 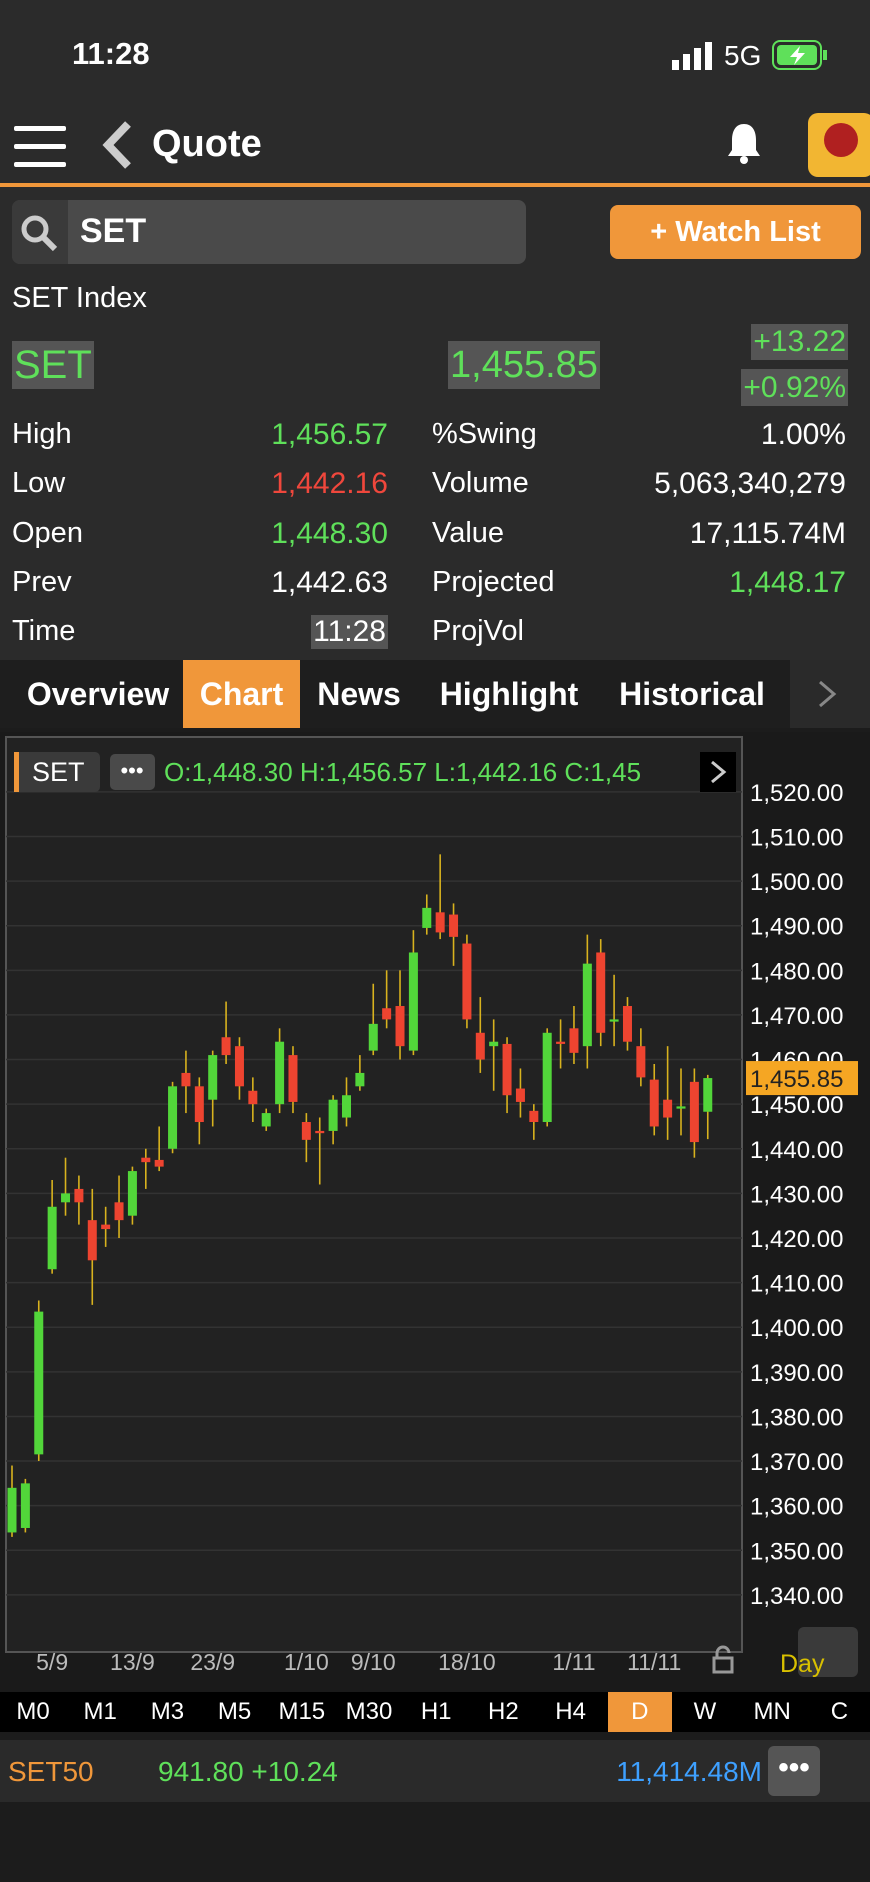 What do you see at coordinates (796, 793) in the screenshot?
I see `y-tick-label: 1,520.00` at bounding box center [796, 793].